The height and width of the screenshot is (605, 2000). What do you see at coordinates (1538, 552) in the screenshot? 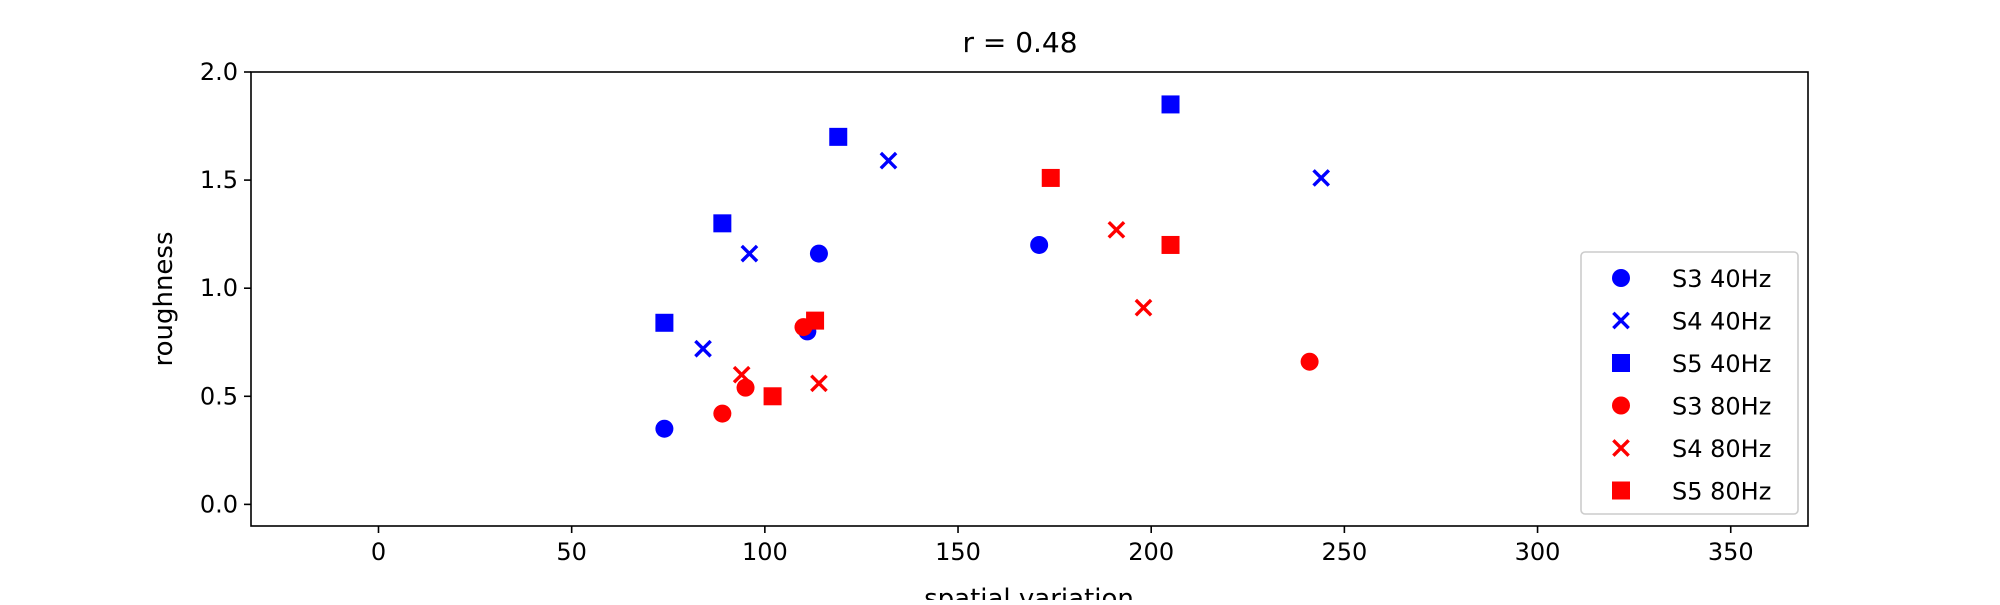
I see `x-tick-label: 300` at bounding box center [1538, 552].